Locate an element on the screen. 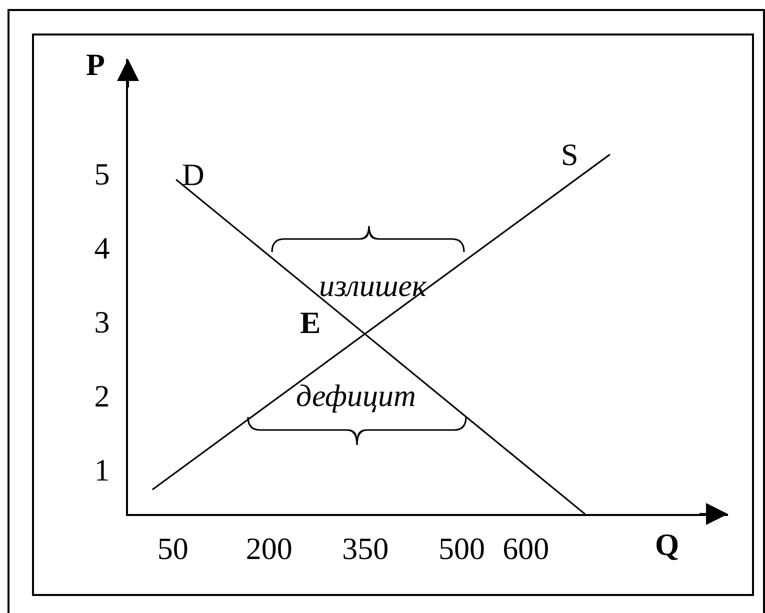 Image resolution: width=765 pixels, height=613 pixels. x-tick-label: 50 is located at coordinates (172, 548).